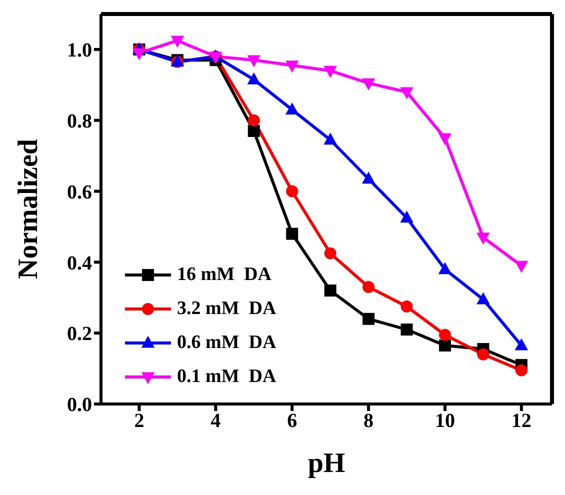 Image resolution: width=565 pixels, height=495 pixels. I want to click on y-tick-label: 0.8, so click(79, 121).